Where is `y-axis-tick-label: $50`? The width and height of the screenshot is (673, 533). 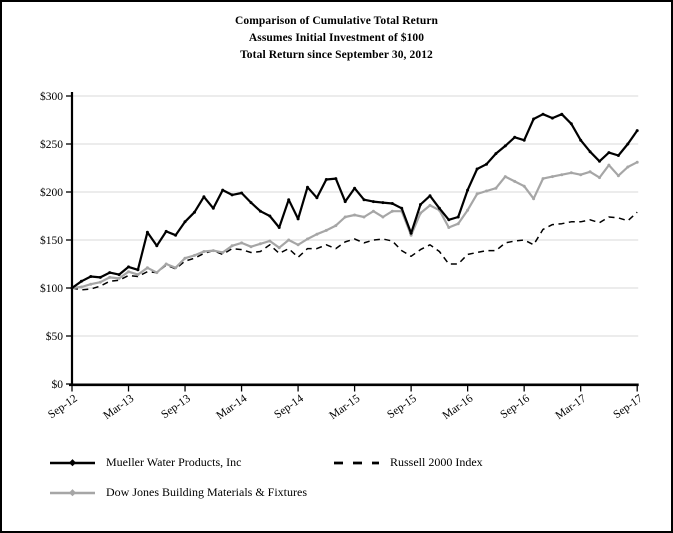
y-axis-tick-label: $50 is located at coordinates (55, 336).